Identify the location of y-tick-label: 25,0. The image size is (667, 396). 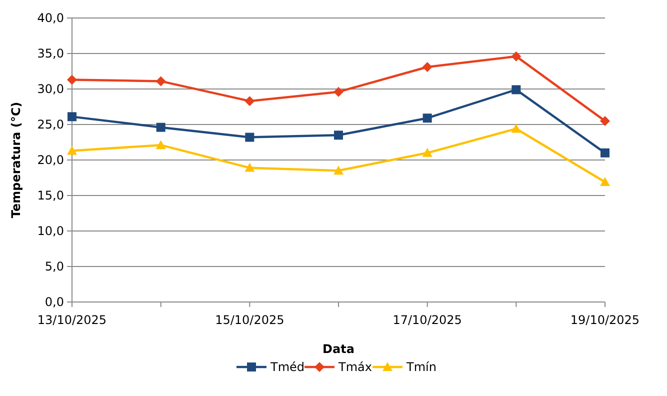
(50, 125).